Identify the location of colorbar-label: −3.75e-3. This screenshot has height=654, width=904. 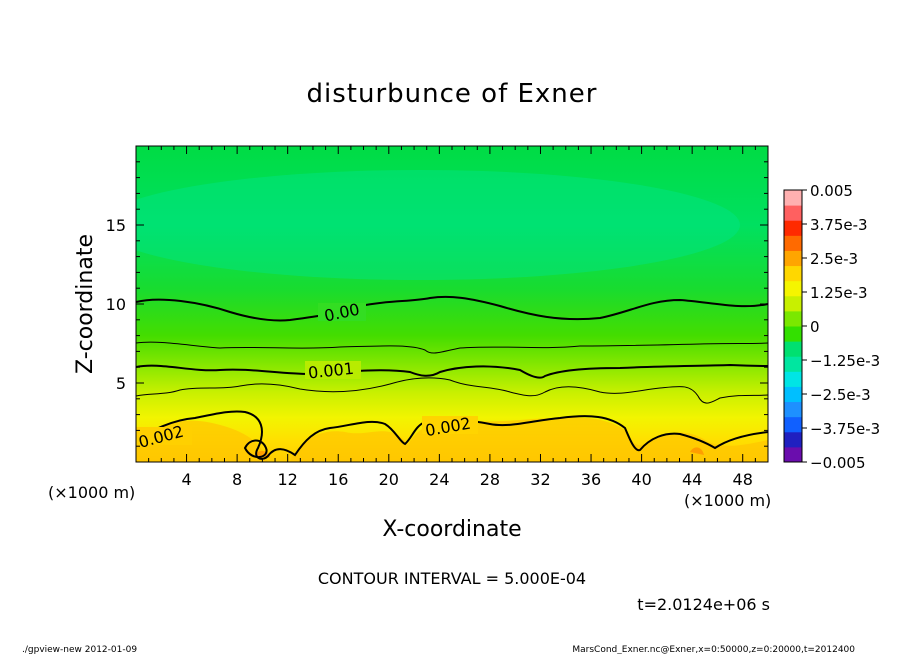
(845, 429).